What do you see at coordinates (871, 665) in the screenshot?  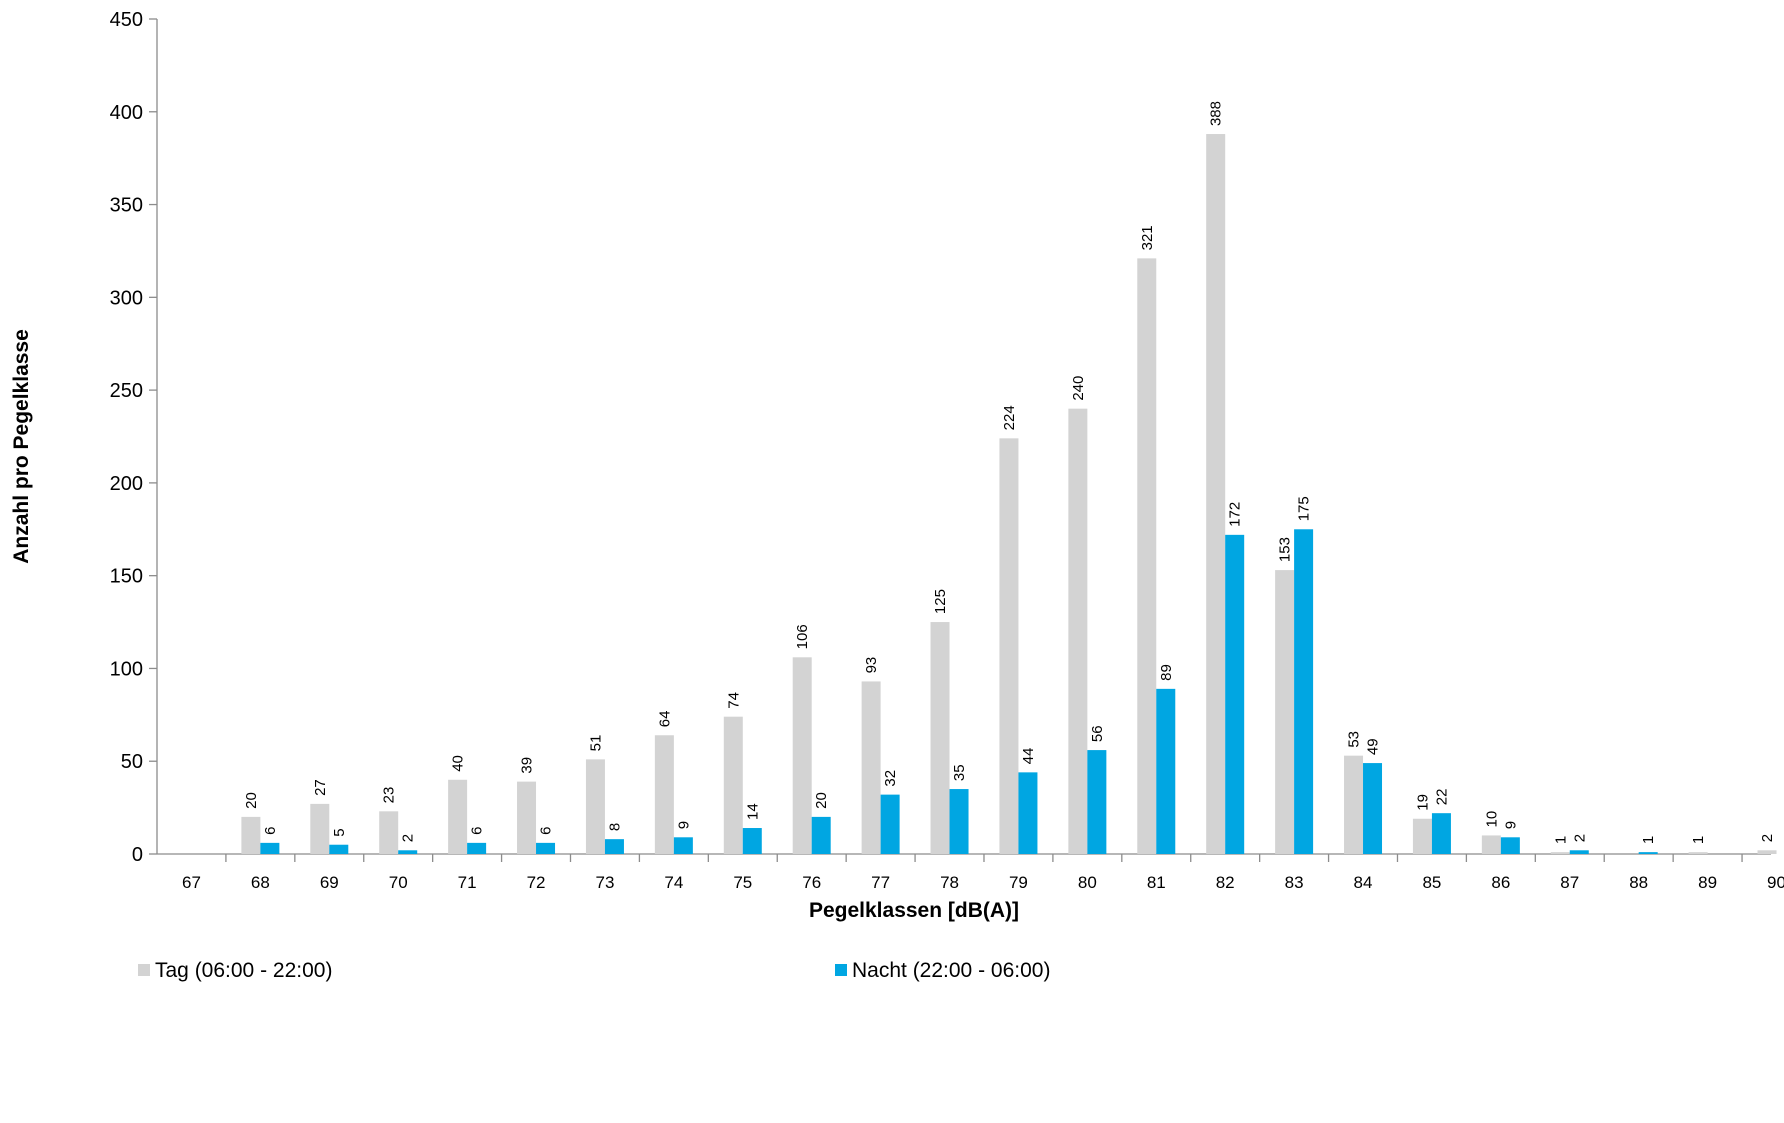 I see `data-label-tag-77: 93` at bounding box center [871, 665].